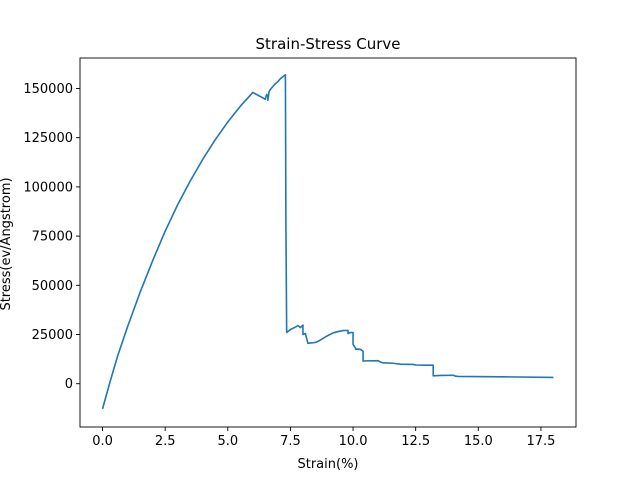 This screenshot has height=480, width=640. I want to click on x-tick-label: 2.5, so click(165, 441).